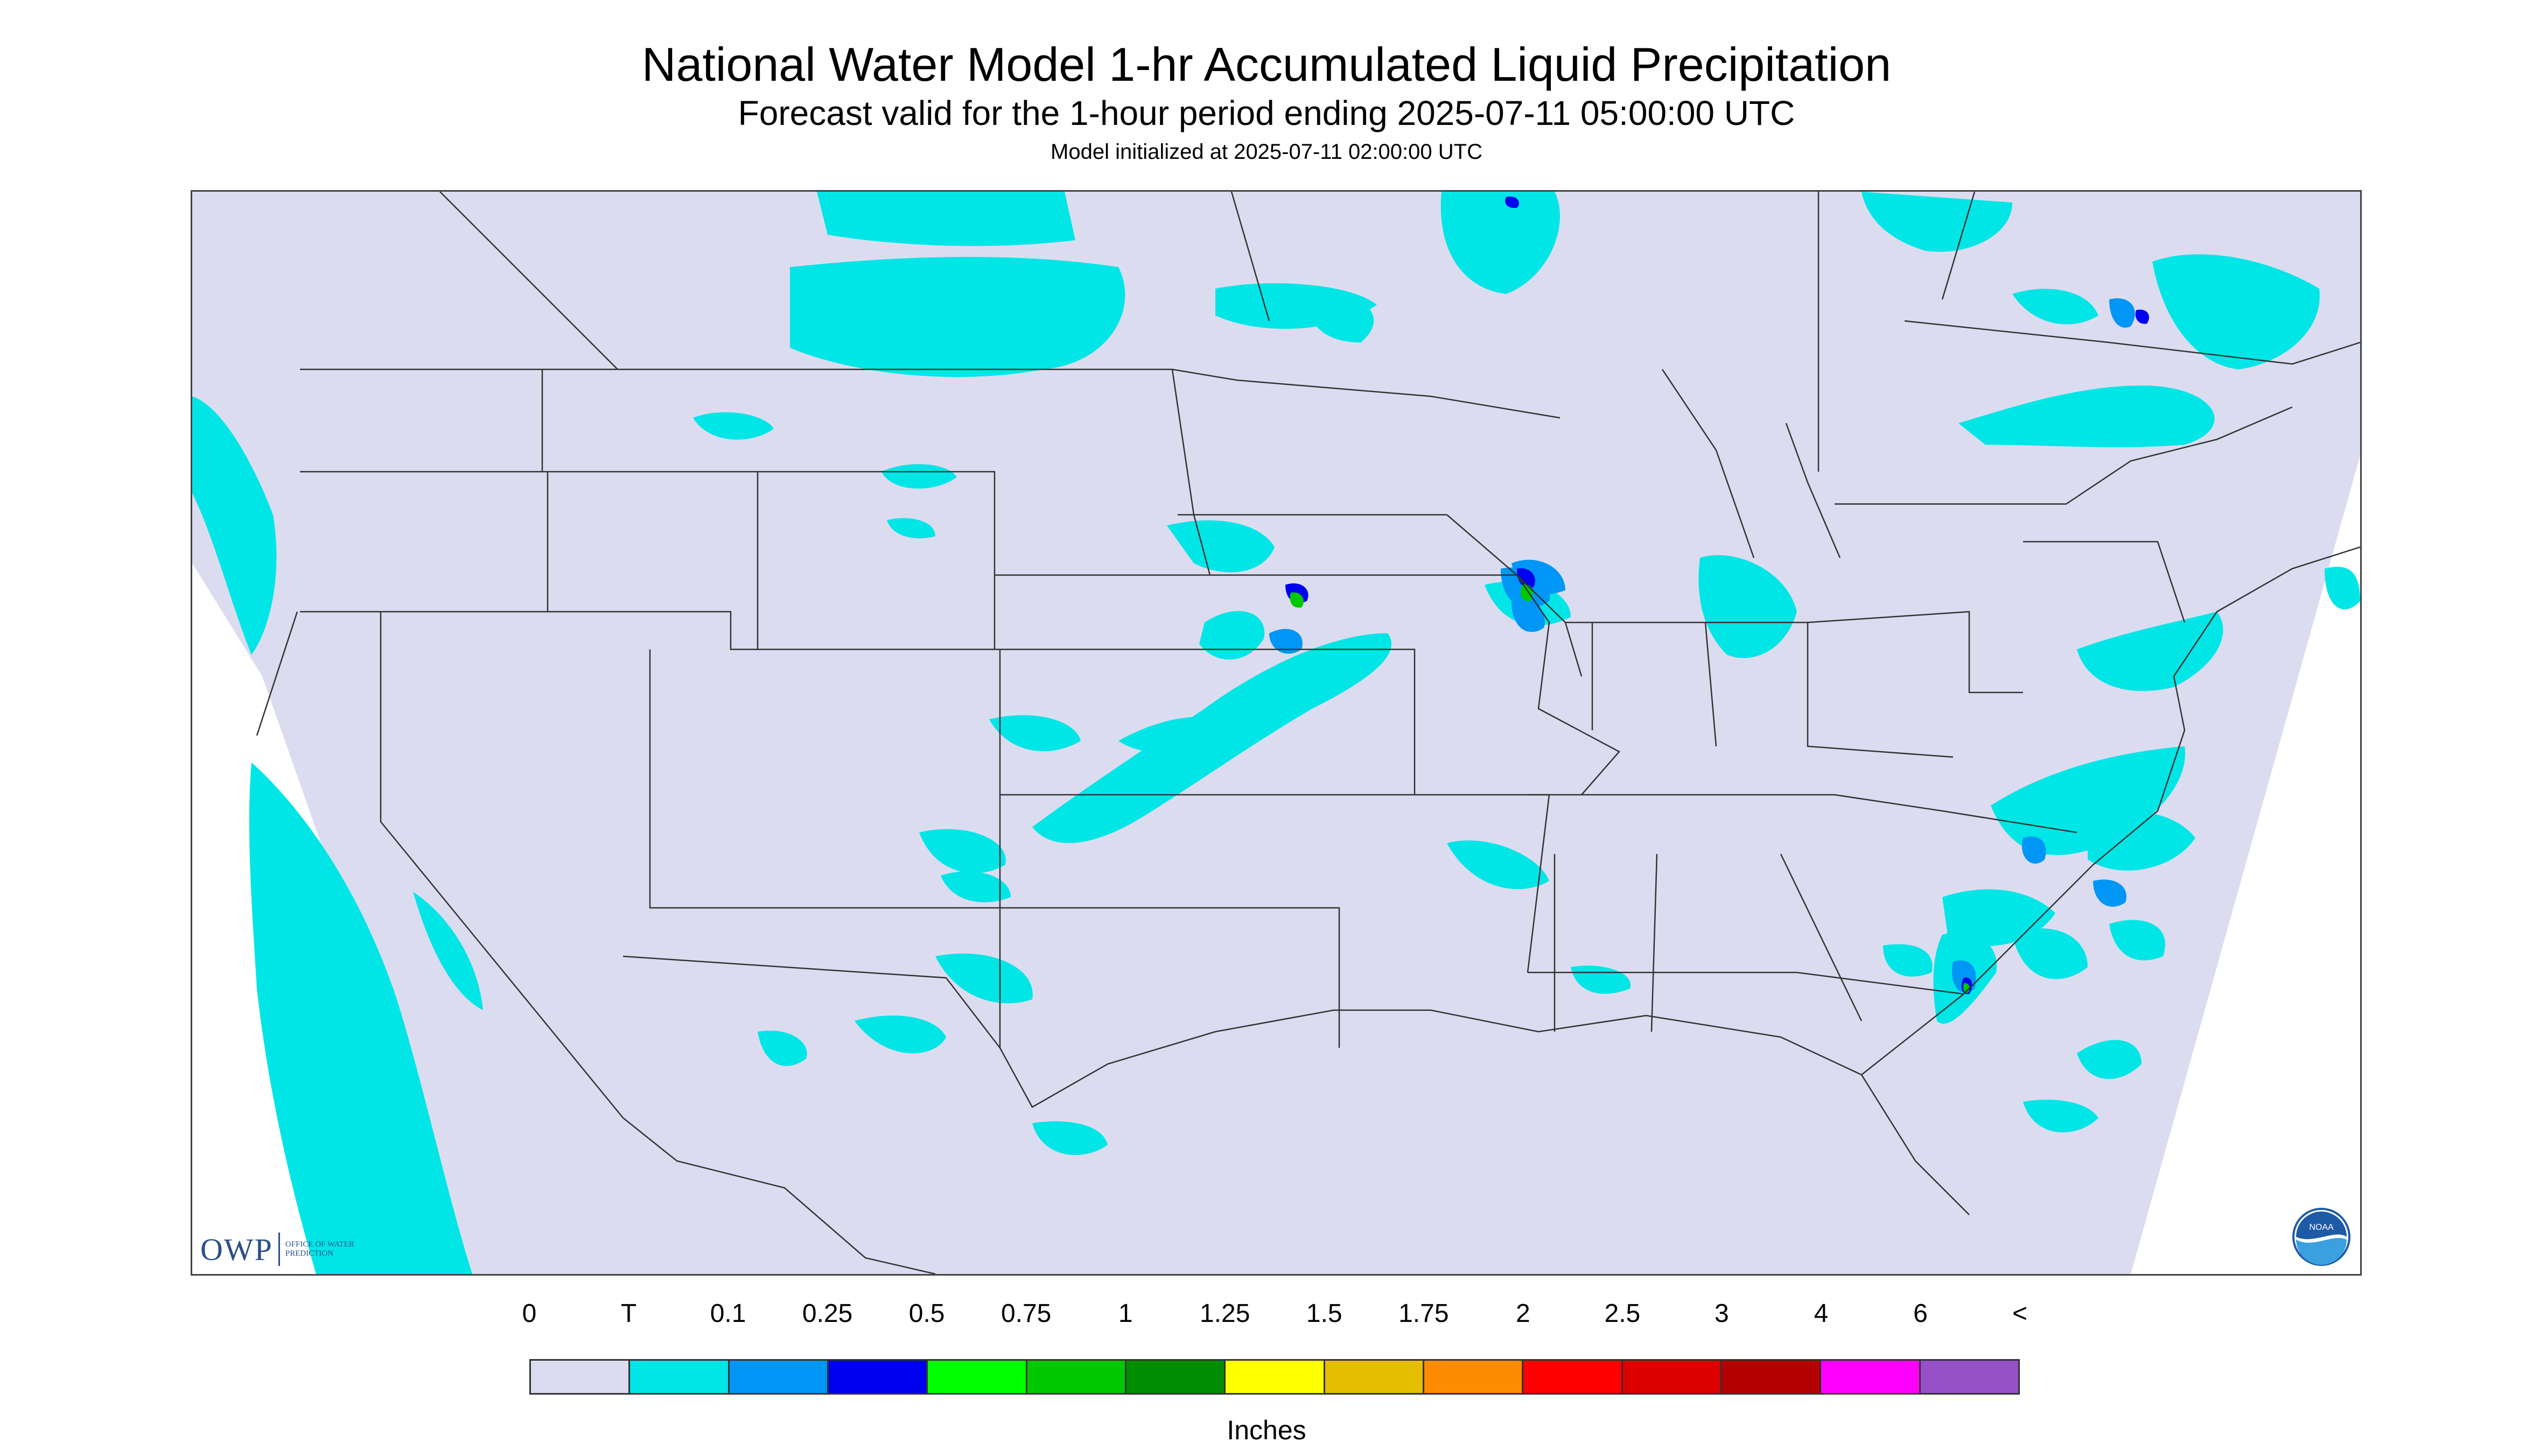 This screenshot has width=2533, height=1456. I want to click on legend-tick-label: 1.5, so click(1324, 1313).